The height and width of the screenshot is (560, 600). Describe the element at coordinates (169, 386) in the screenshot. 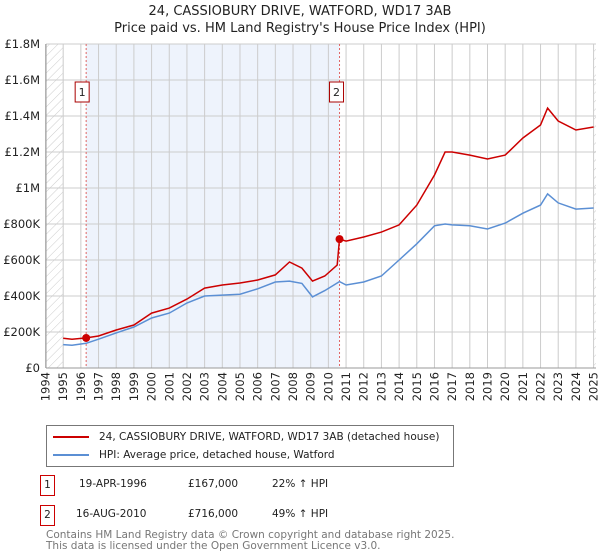

I see `x-tick-label: 2001` at that location.